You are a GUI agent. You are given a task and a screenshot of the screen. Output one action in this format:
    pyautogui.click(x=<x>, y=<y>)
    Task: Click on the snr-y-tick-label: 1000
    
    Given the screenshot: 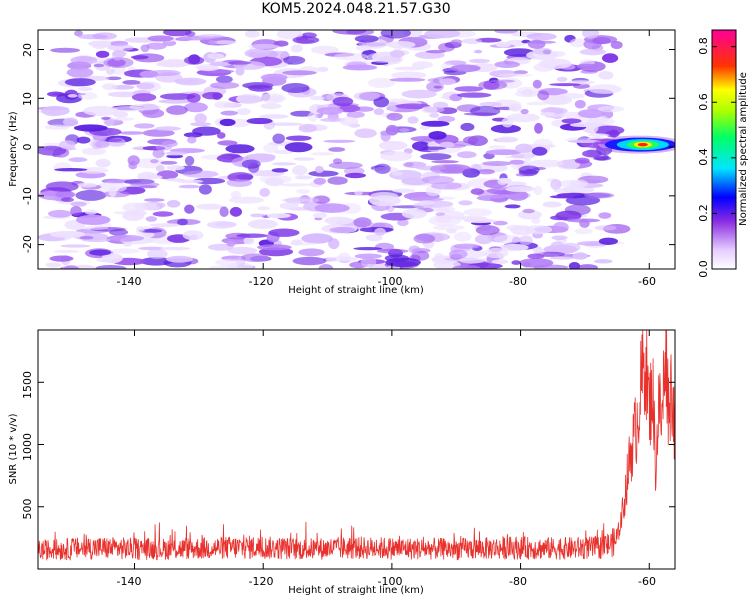 What is the action you would take?
    pyautogui.click(x=27, y=447)
    